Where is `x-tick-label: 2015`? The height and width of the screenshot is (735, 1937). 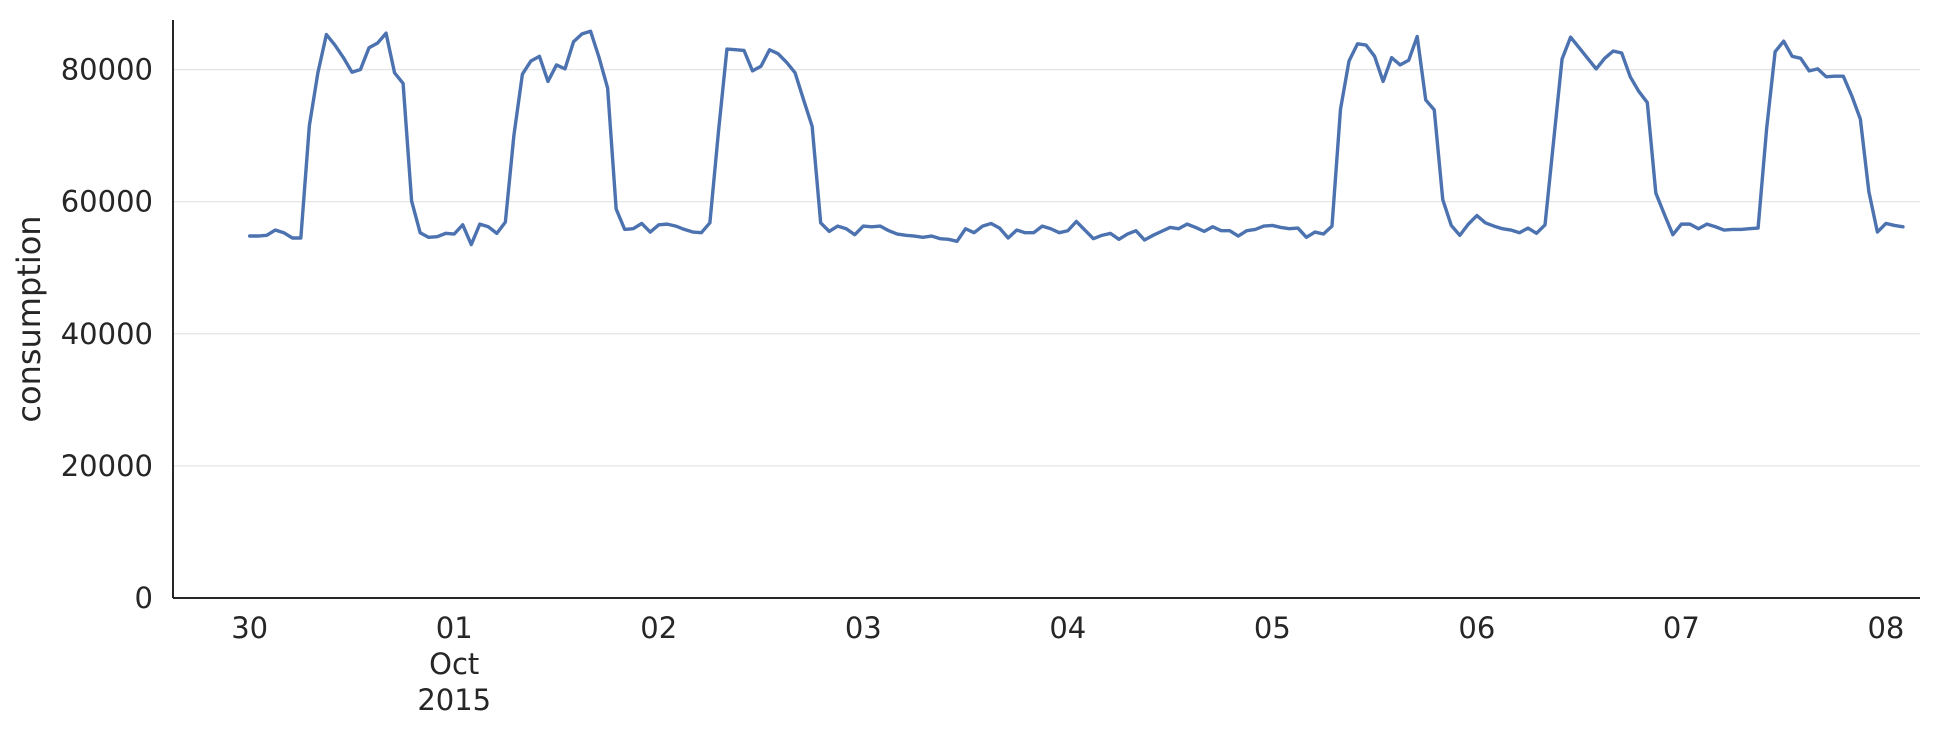
x-tick-label: 2015 is located at coordinates (454, 700).